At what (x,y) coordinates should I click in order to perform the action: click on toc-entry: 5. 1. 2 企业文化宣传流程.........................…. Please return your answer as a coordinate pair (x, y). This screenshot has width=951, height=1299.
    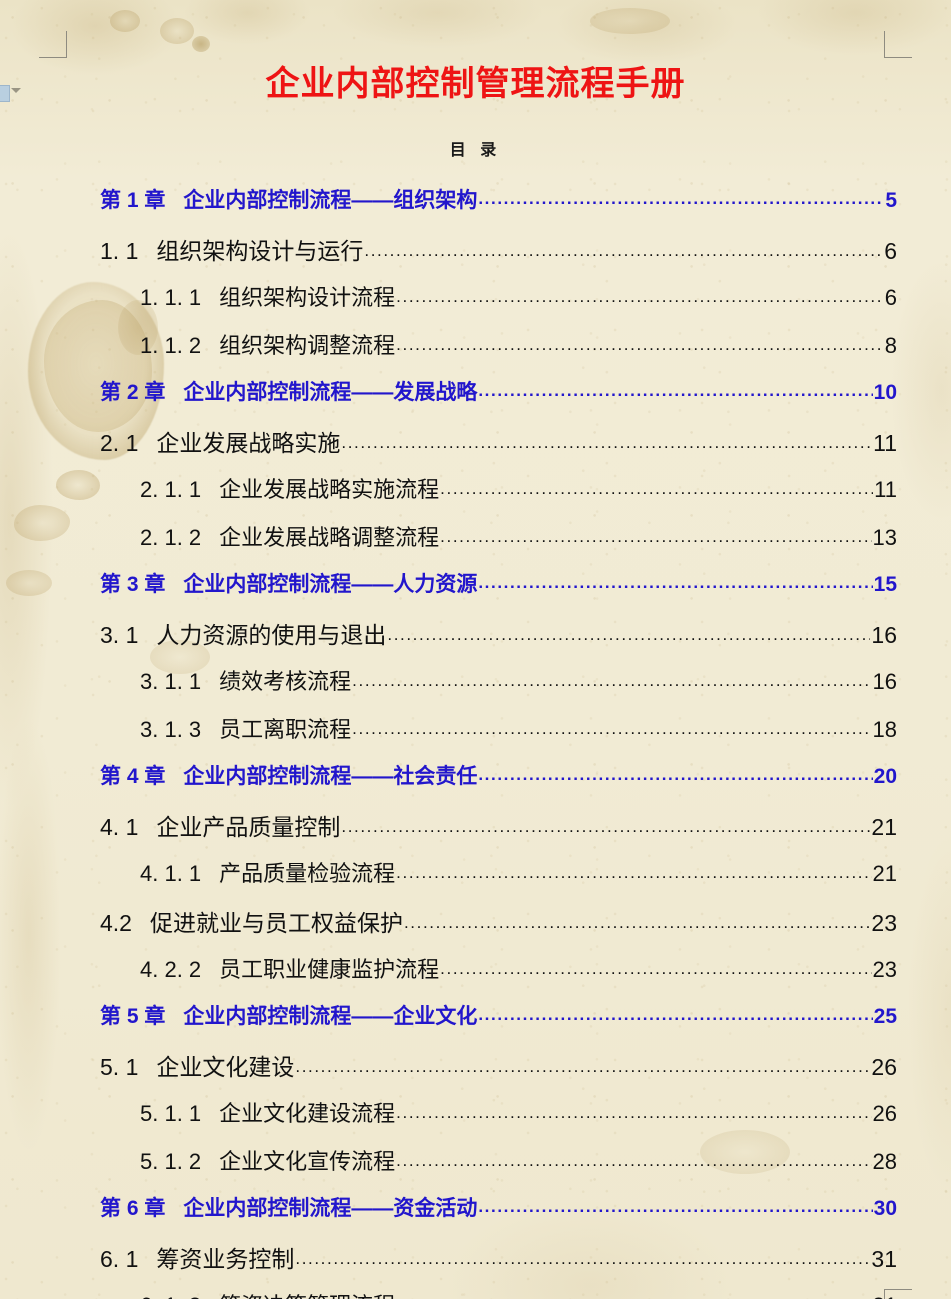
    Looking at the image, I should click on (475, 1168).